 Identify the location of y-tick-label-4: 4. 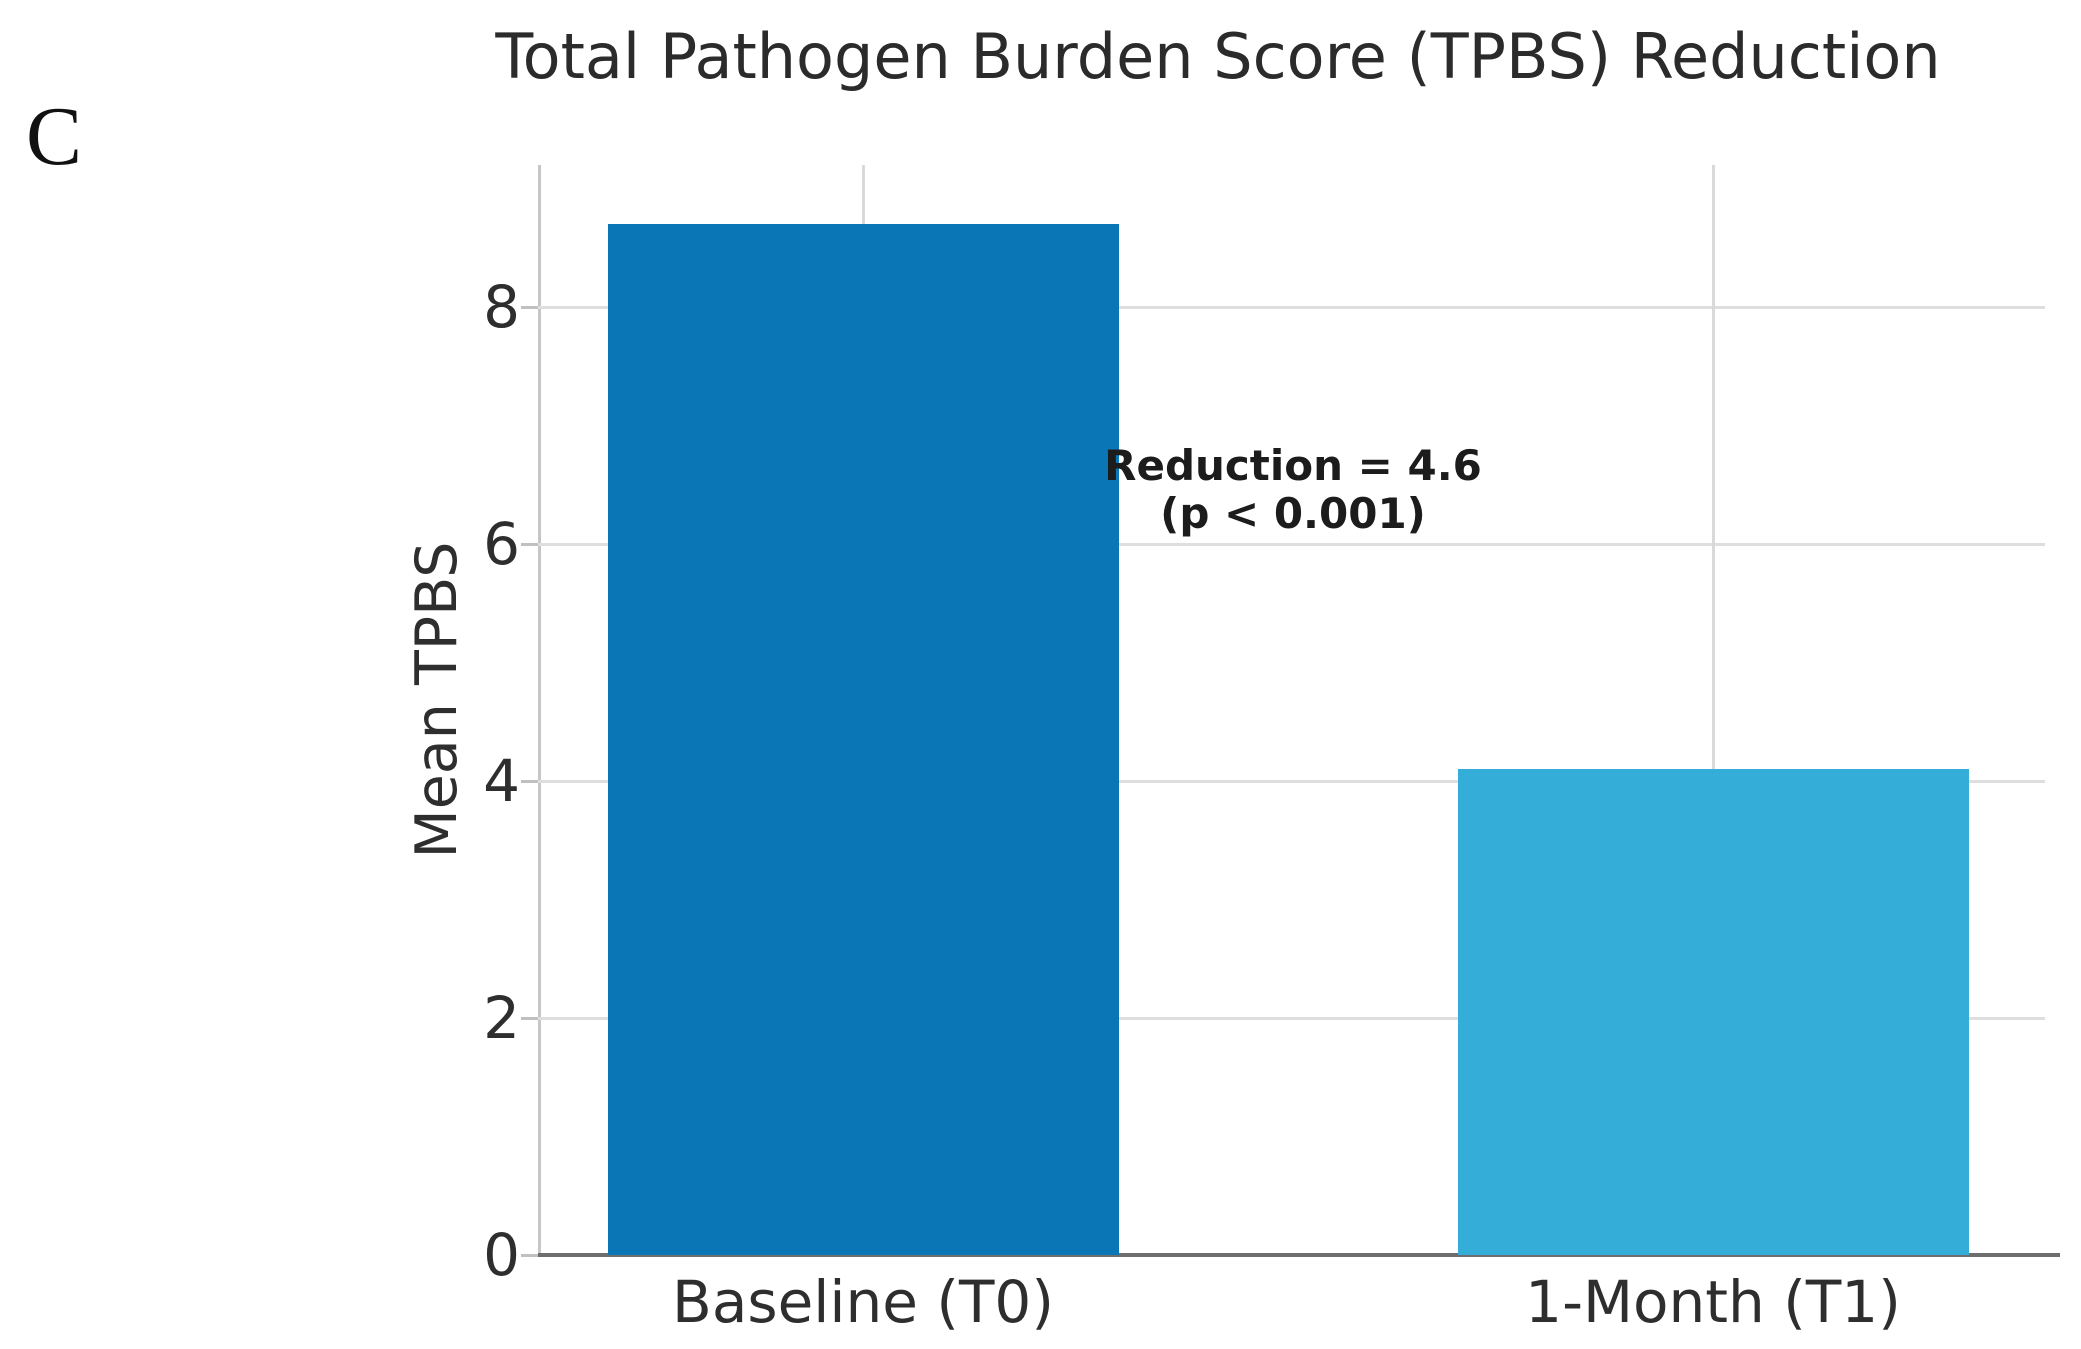
(501, 781).